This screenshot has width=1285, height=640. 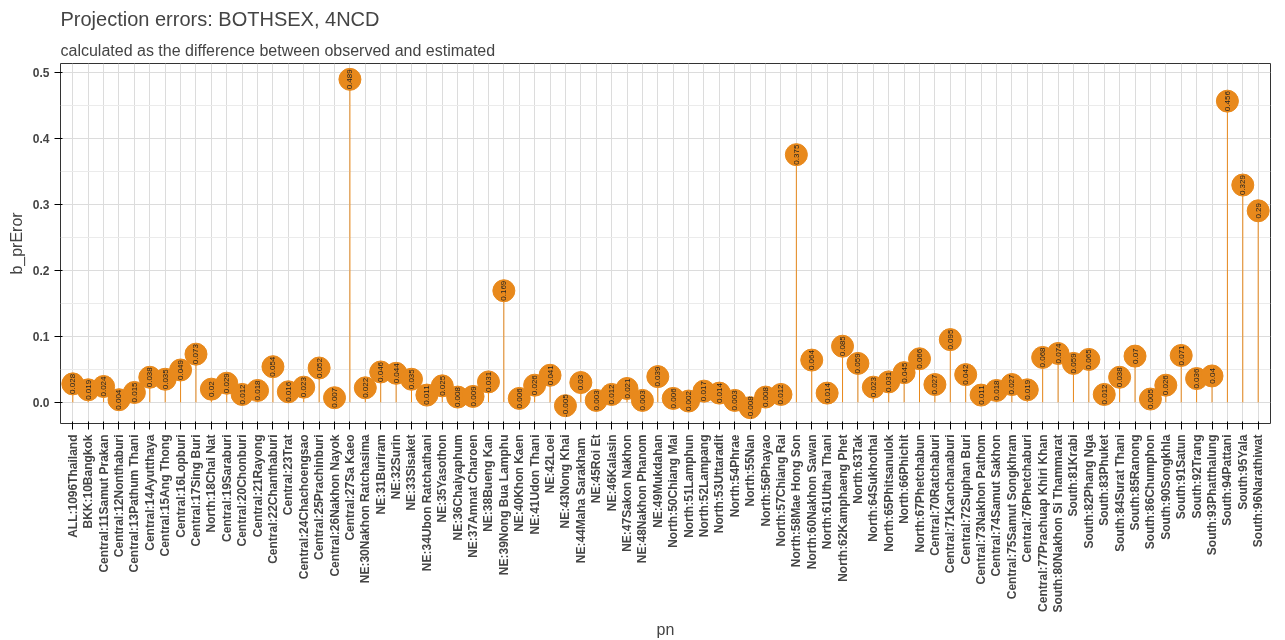 I want to click on y-tick-label: 0.0, so click(x=41, y=402).